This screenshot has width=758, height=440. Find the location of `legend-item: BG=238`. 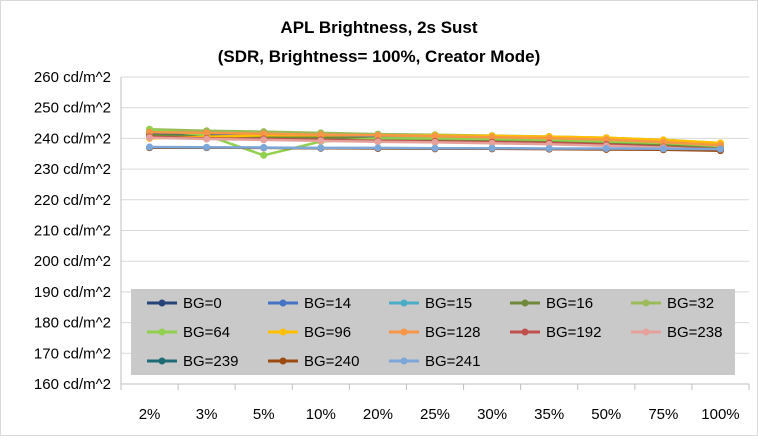

legend-item: BG=238 is located at coordinates (676, 332).